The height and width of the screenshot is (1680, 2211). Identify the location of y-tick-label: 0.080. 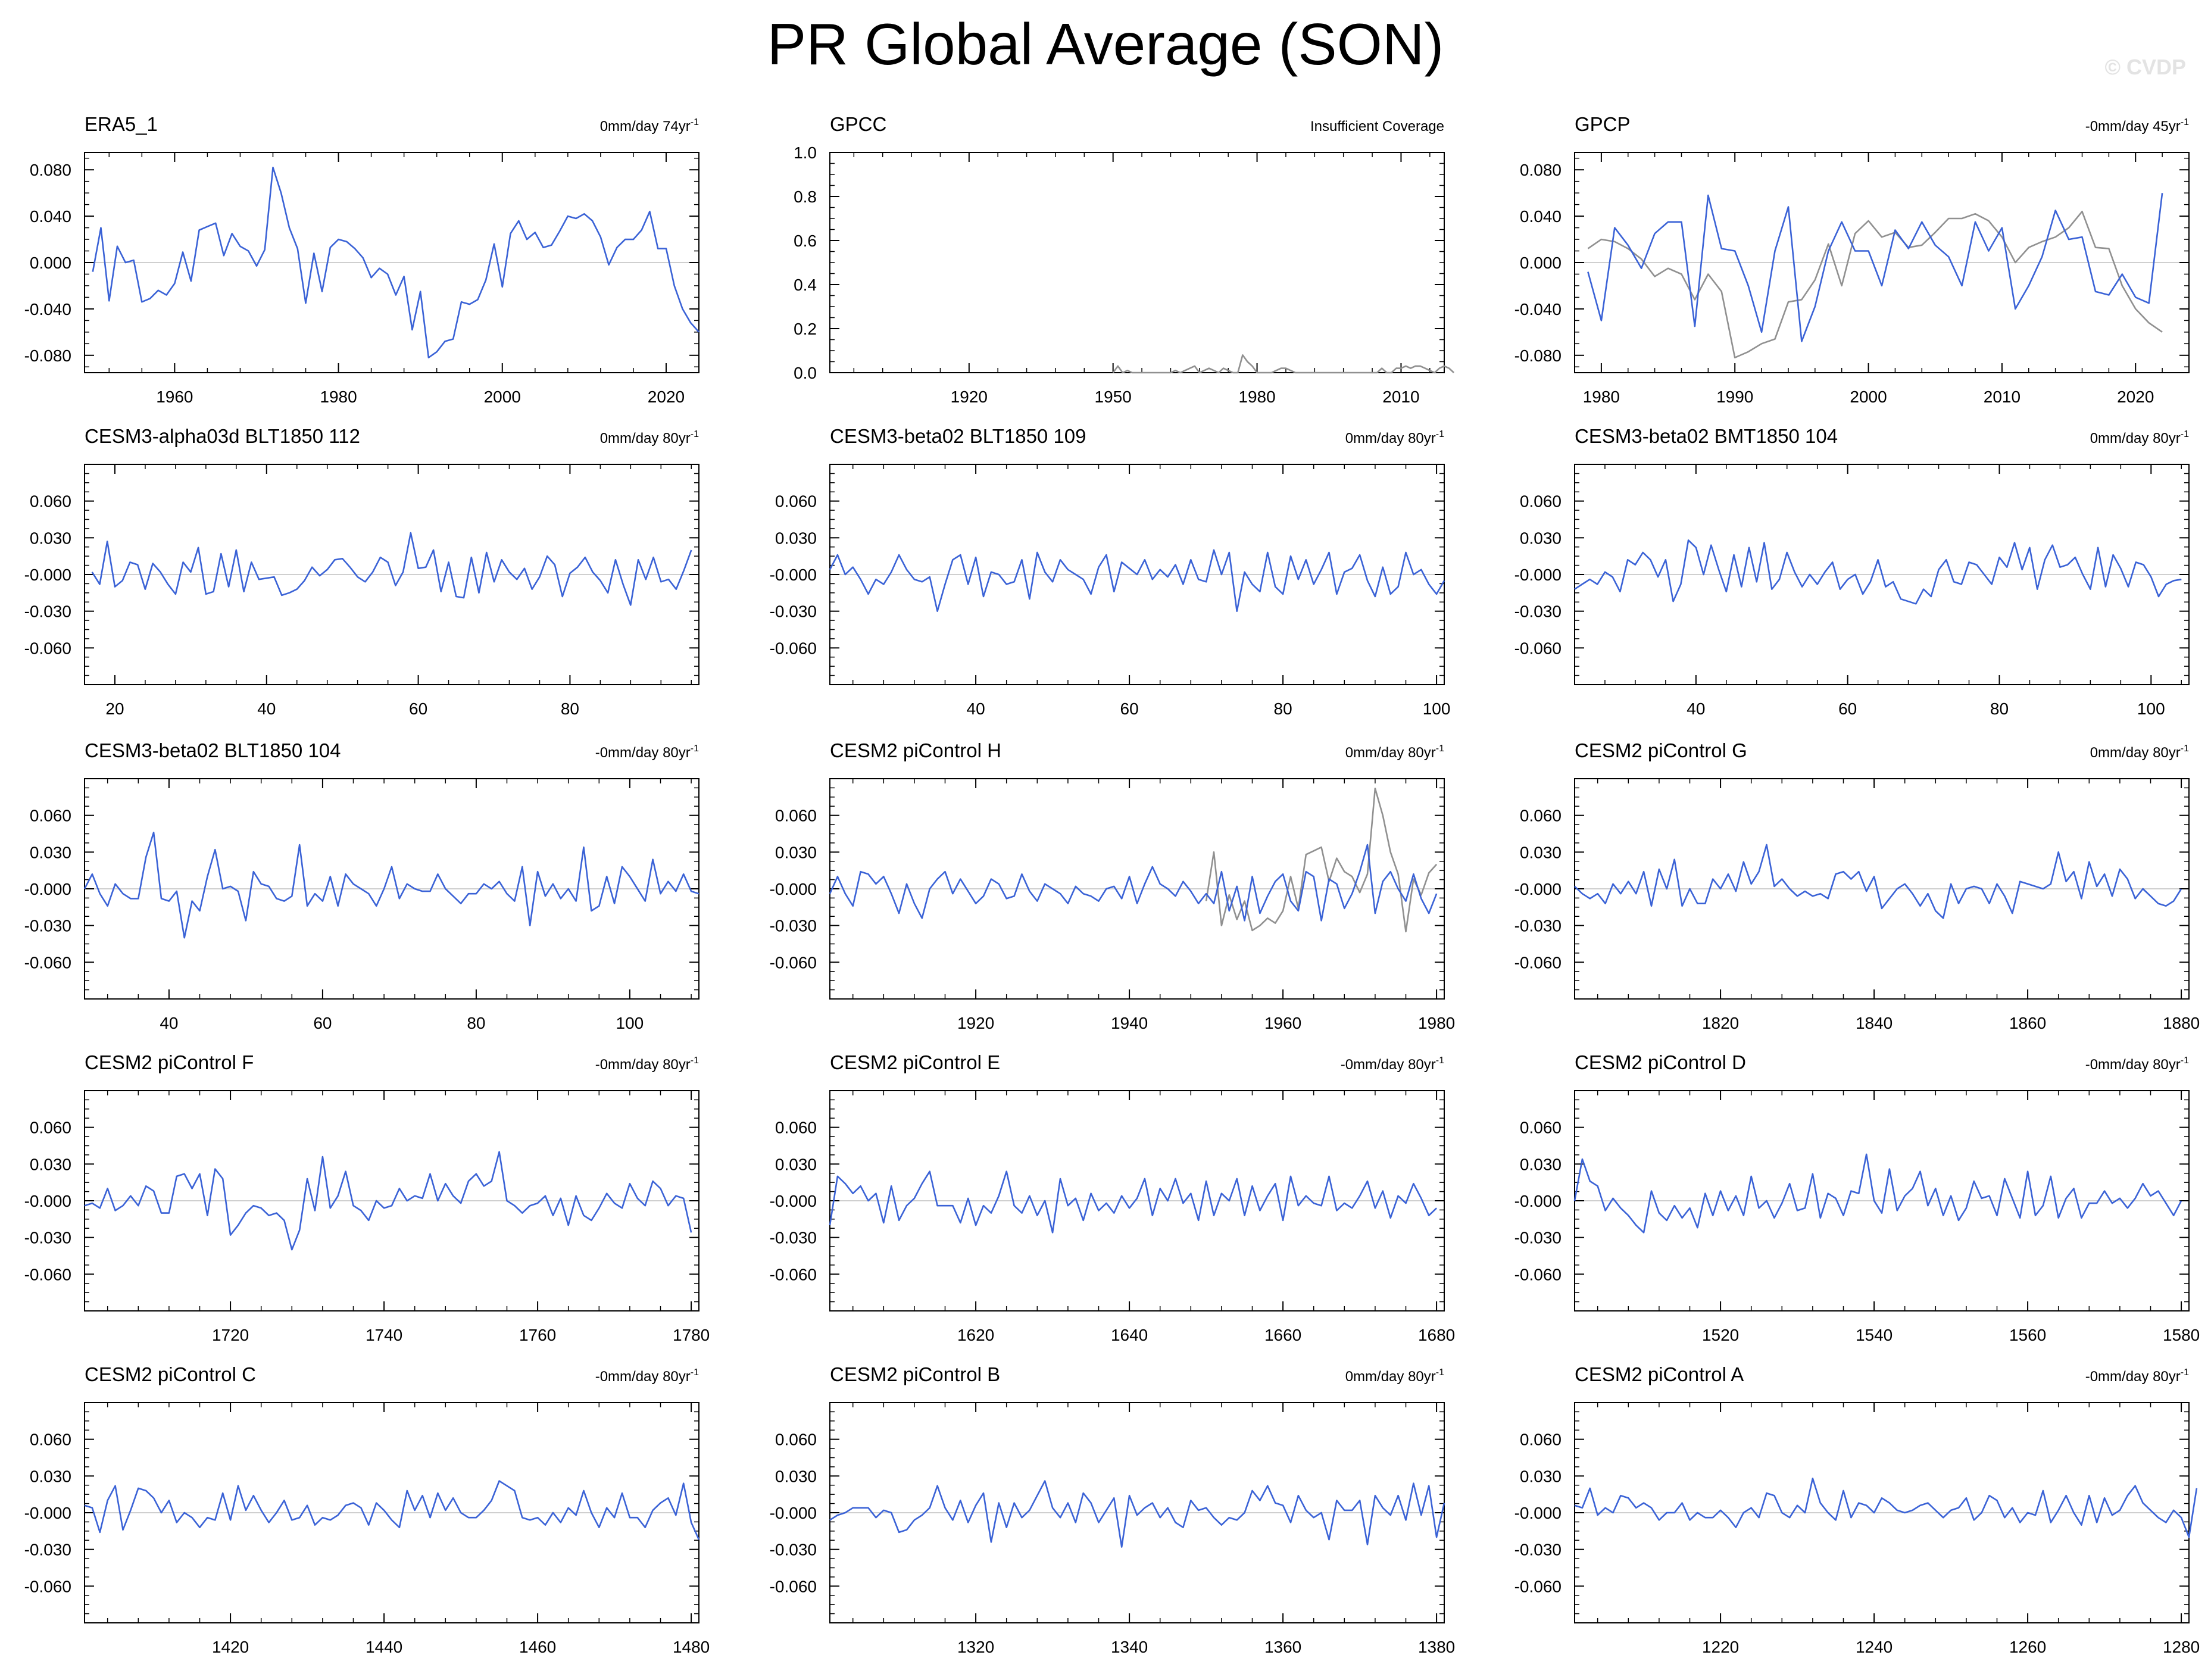
(50, 170).